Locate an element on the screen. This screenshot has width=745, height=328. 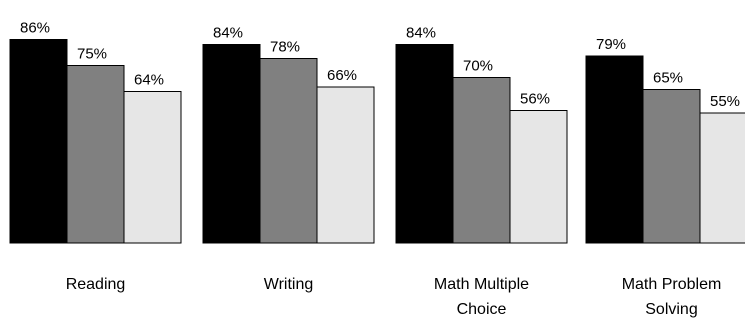
value-label-series-1-category-1: 86% is located at coordinates (35, 28).